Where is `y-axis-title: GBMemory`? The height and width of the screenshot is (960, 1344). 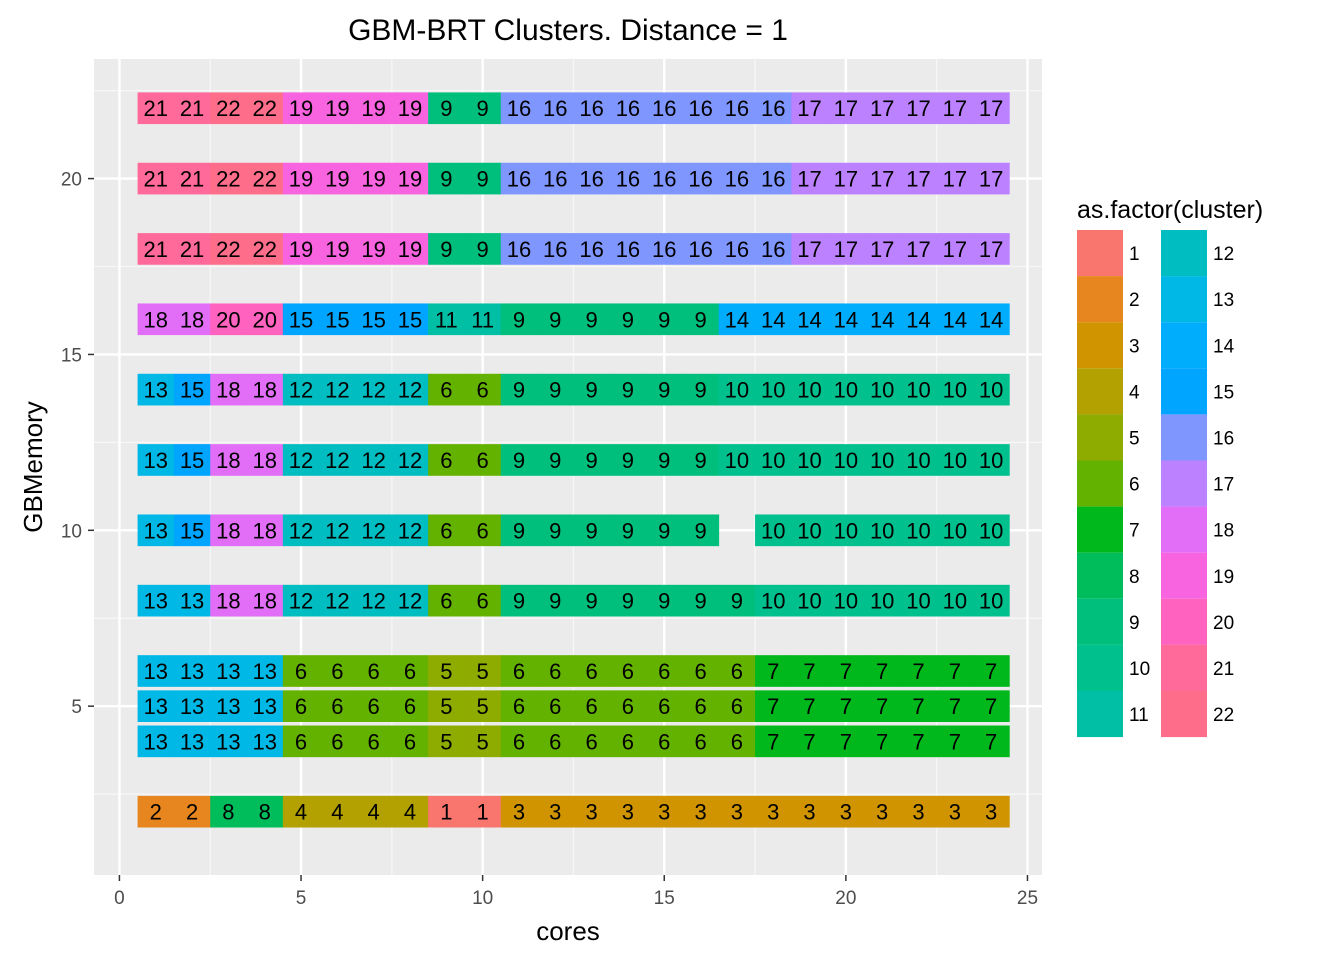 y-axis-title: GBMemory is located at coordinates (33, 466).